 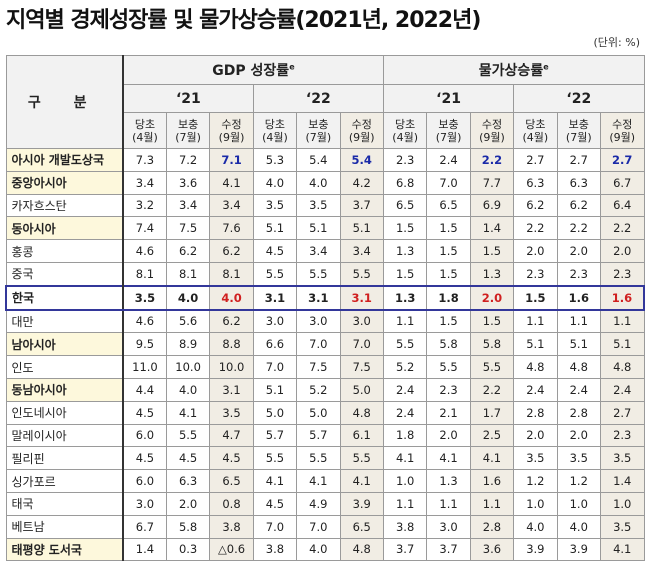 What do you see at coordinates (448, 549) in the screenshot?
I see `value-cell: 3.7` at bounding box center [448, 549].